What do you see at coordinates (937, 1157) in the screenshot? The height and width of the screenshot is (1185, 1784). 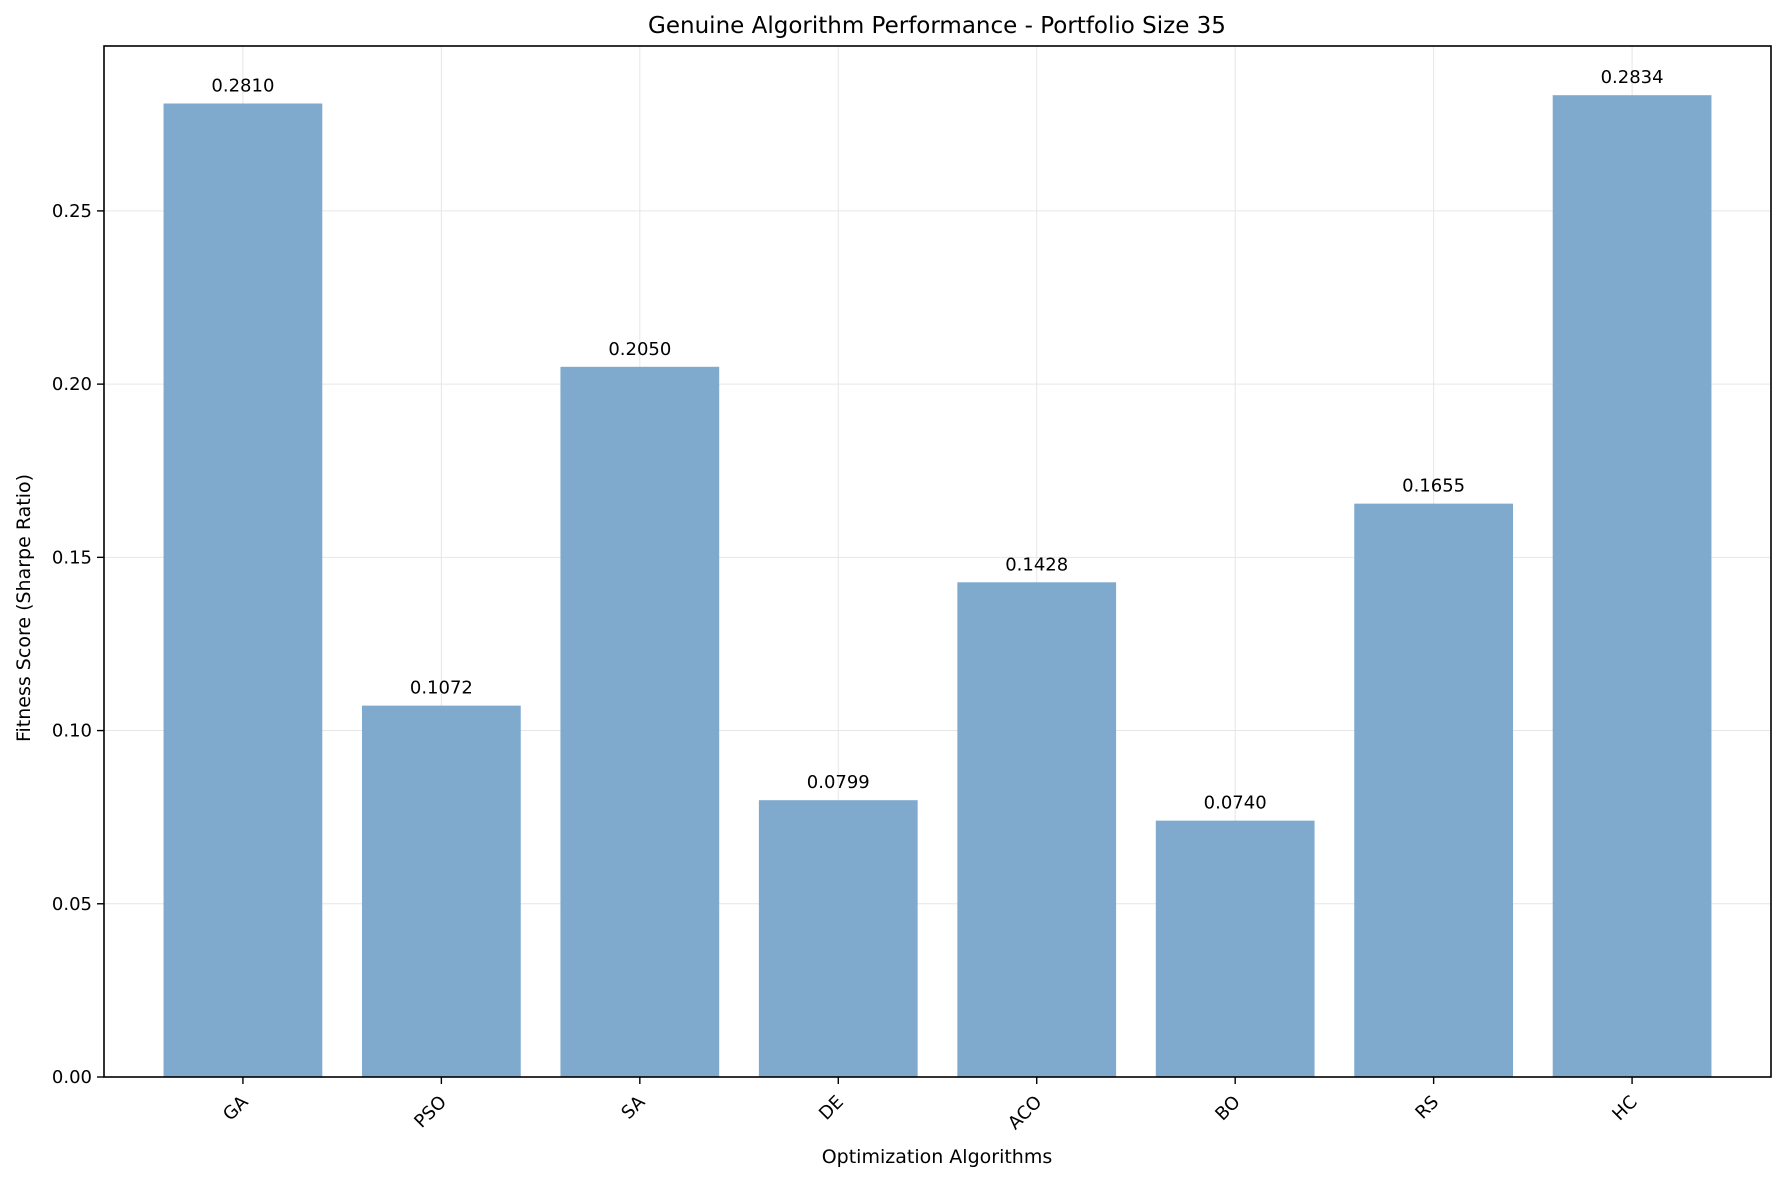 I see `x-axis-label: Optimization Algorithms` at bounding box center [937, 1157].